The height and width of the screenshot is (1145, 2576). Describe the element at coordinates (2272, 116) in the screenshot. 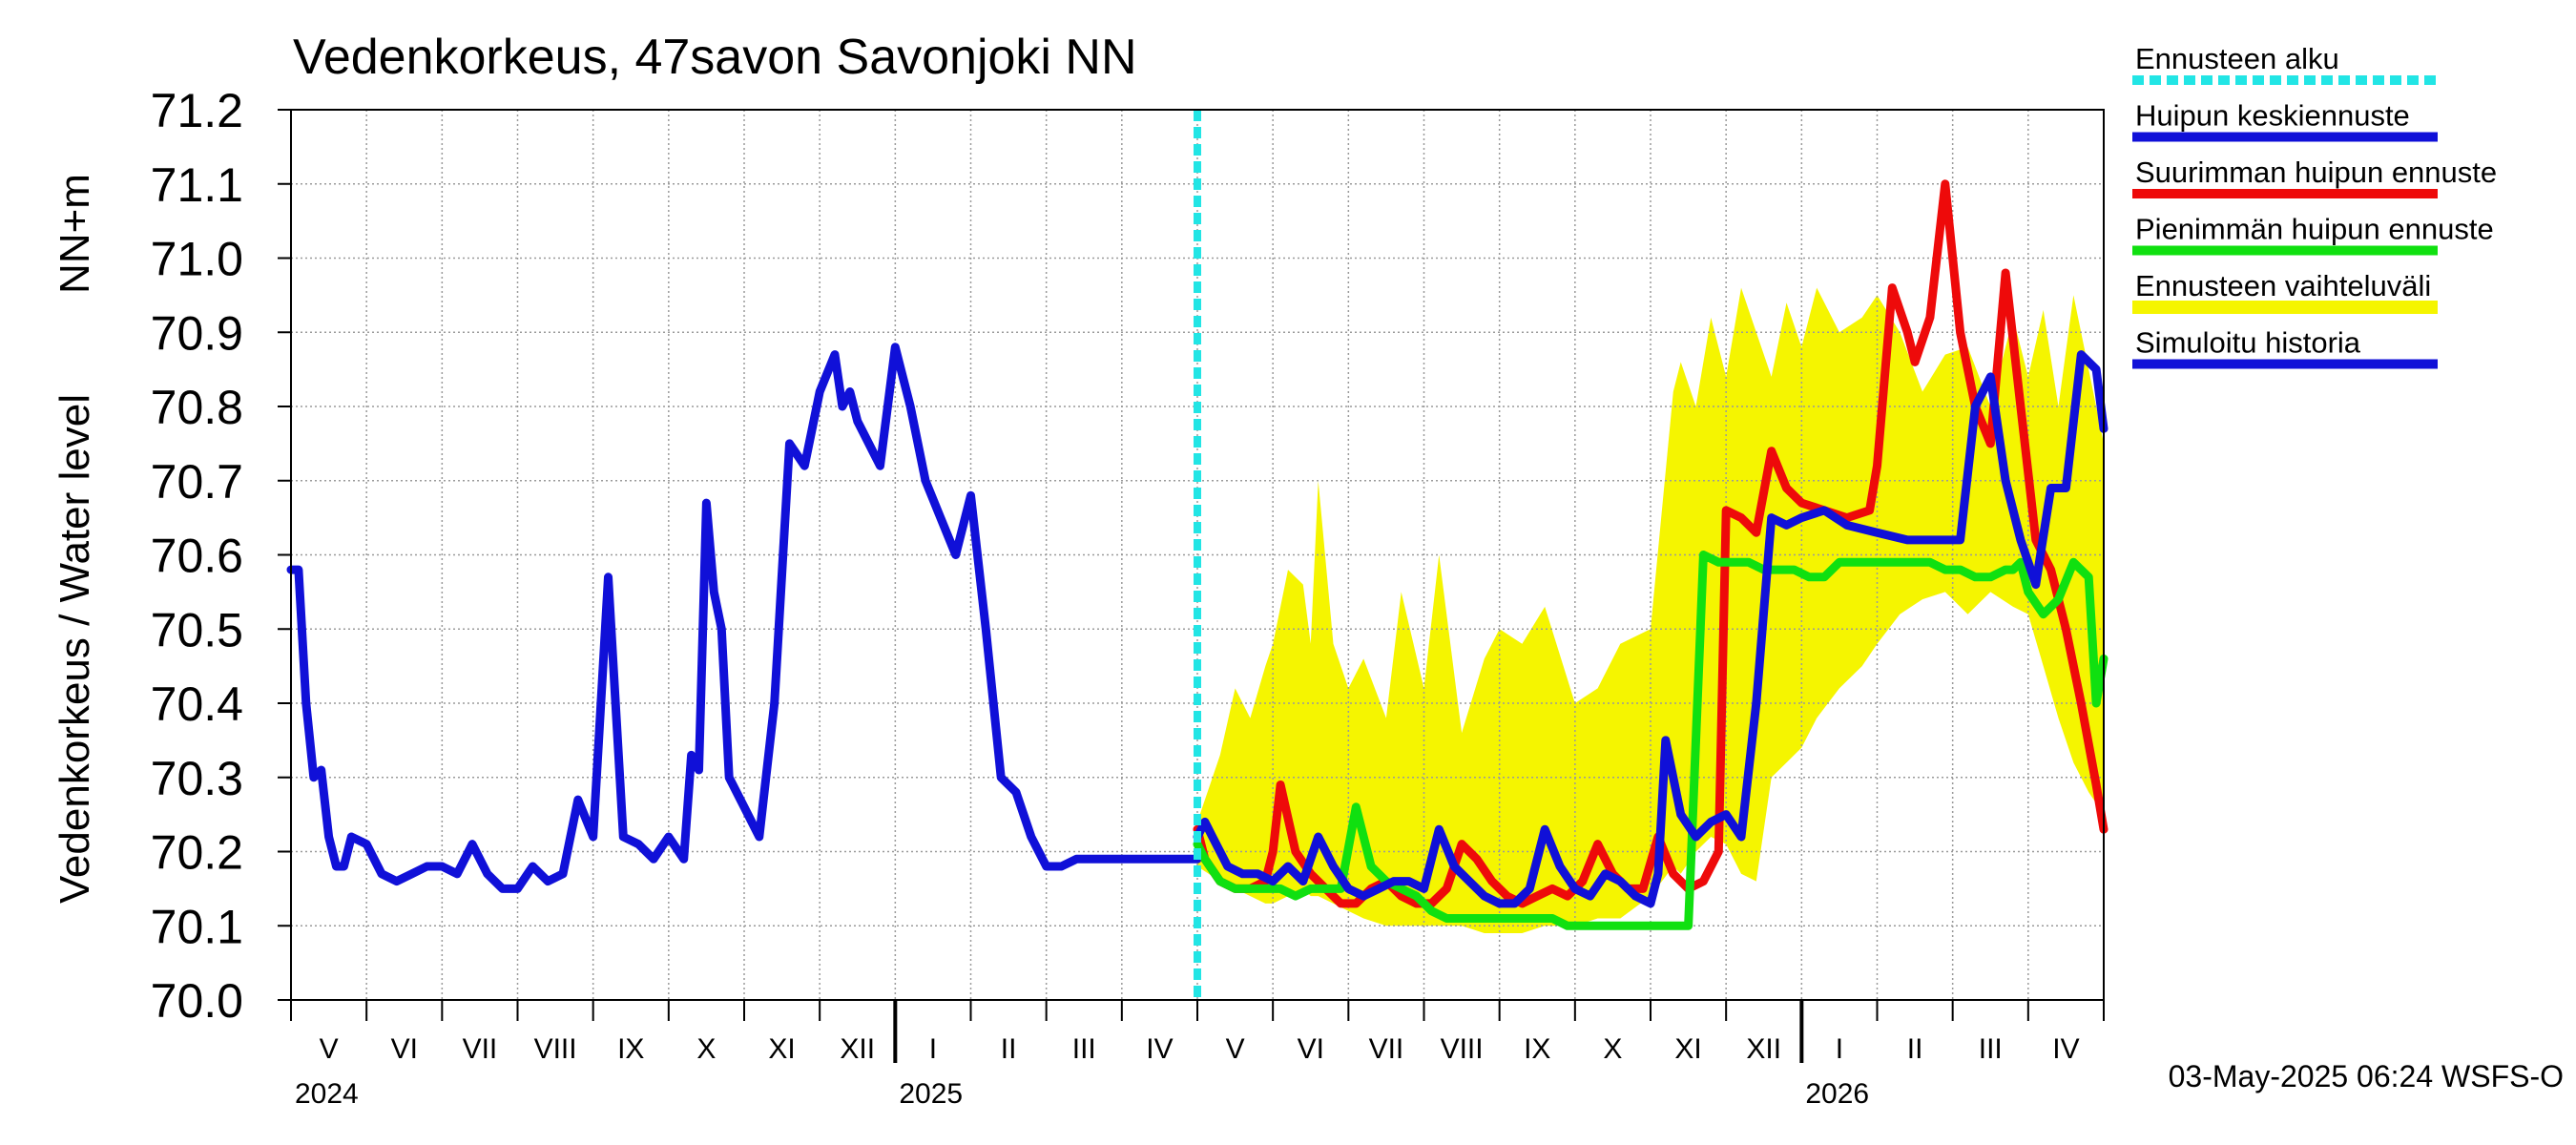

I see `legend-label: Huipun keskiennuste` at that location.